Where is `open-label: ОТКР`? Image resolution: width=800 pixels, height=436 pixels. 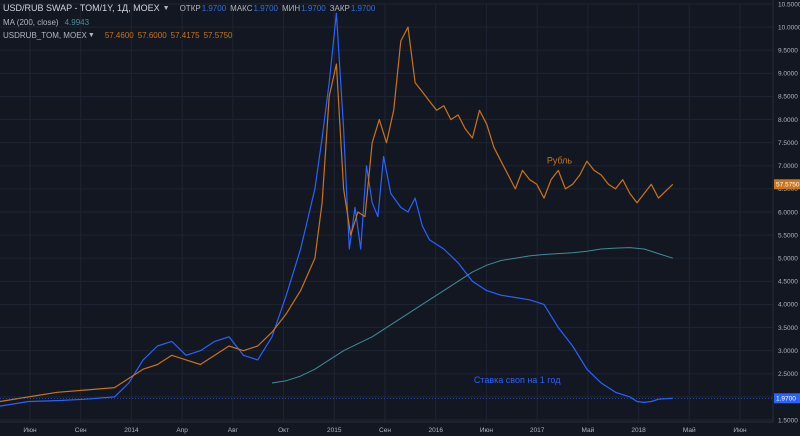
open-label: ОТКР is located at coordinates (190, 8).